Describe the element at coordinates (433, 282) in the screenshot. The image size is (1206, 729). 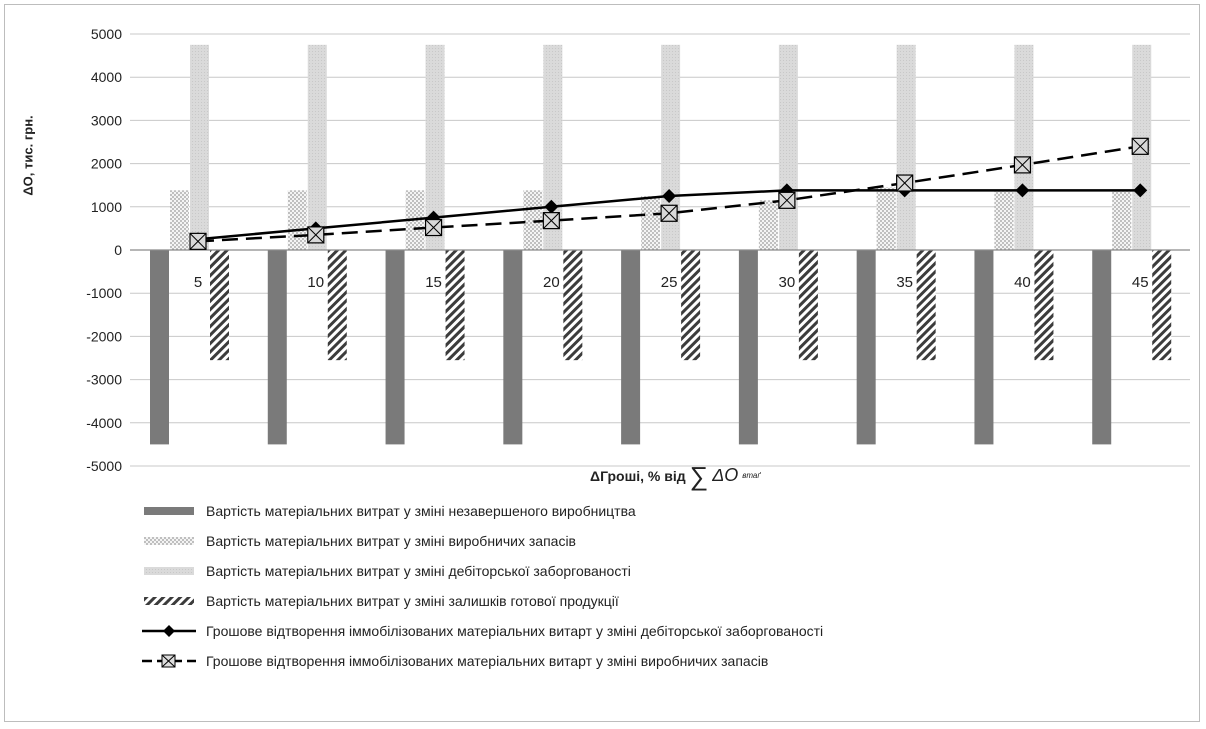
I see `x-tick-label: 15` at that location.